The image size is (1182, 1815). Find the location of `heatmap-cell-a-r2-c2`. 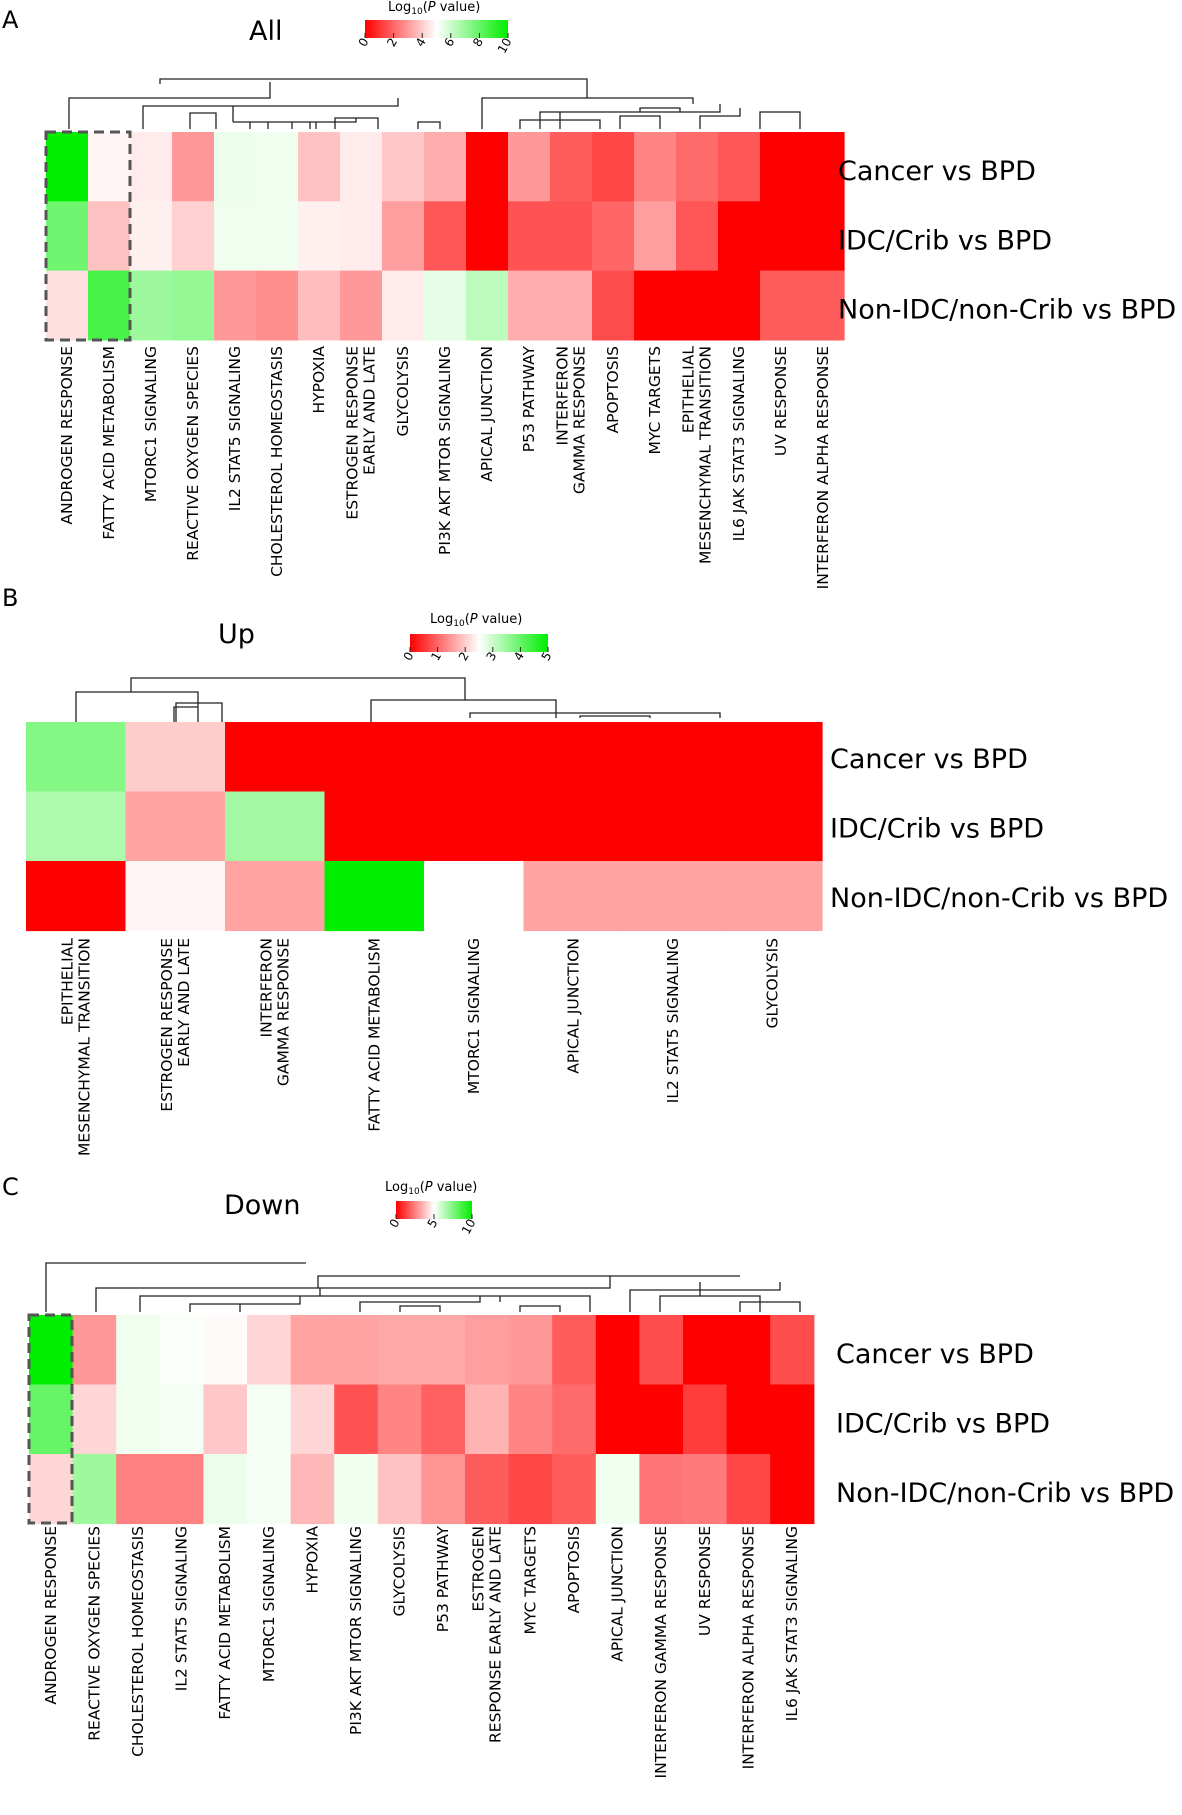

heatmap-cell-a-r2-c2 is located at coordinates (151, 305).